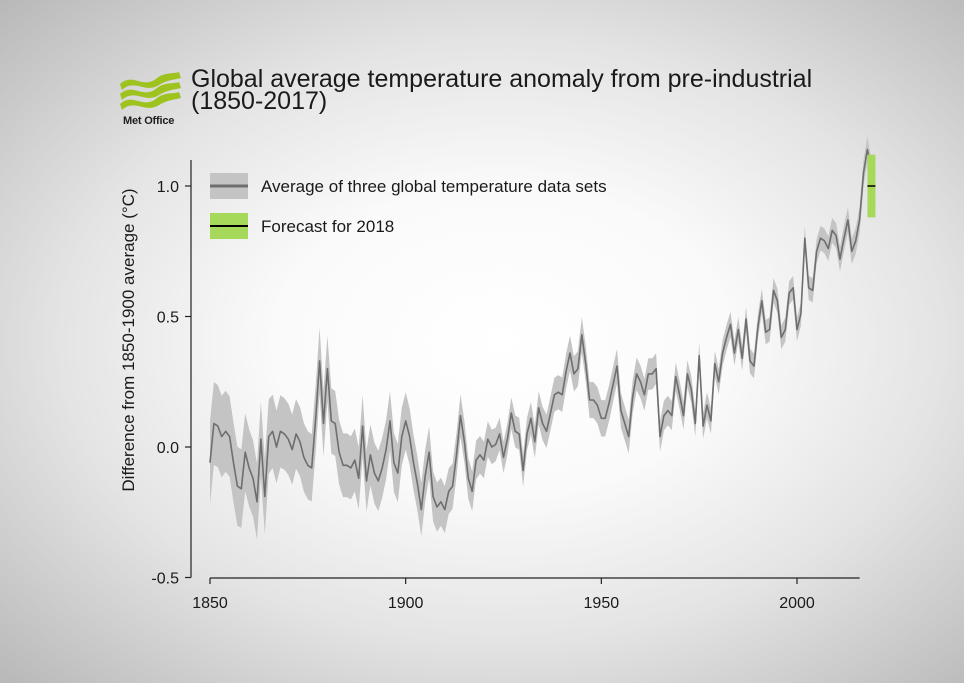  Describe the element at coordinates (406, 603) in the screenshot. I see `x-tick-label: 1900` at that location.